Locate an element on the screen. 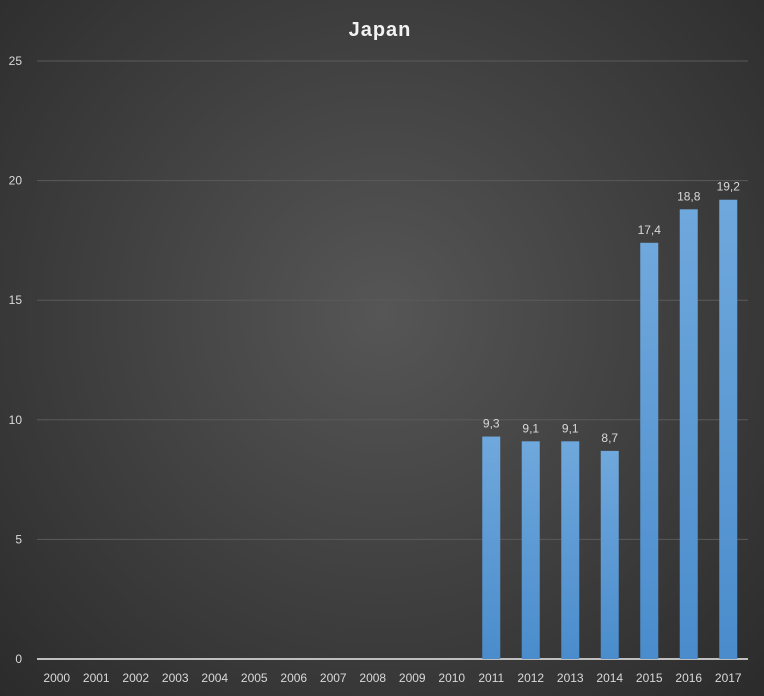 This screenshot has height=696, width=764. data-label: 18,8 is located at coordinates (689, 196).